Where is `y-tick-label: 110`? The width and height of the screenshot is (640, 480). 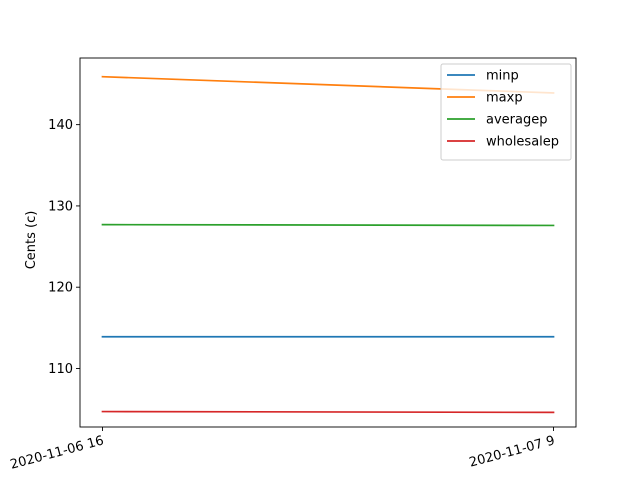 y-tick-label: 110 is located at coordinates (60, 369).